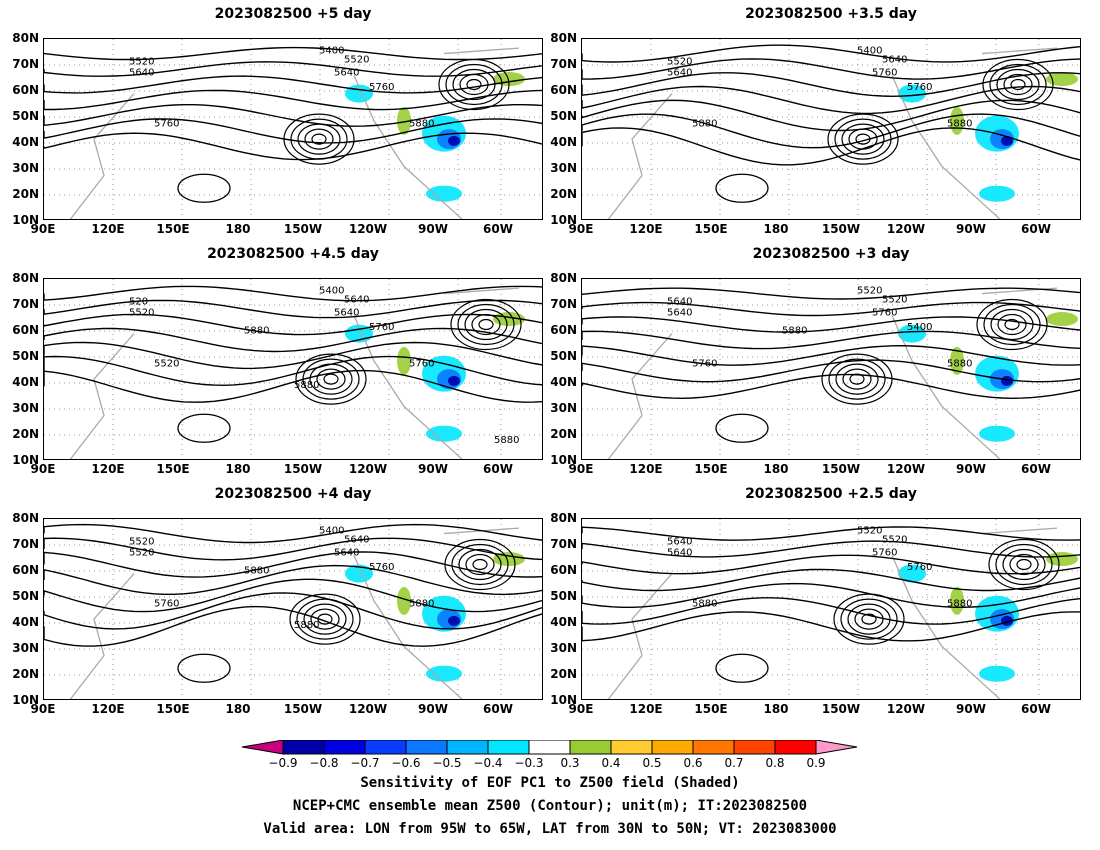 This screenshot has width=1100, height=850. I want to click on lat-tick-label: 30N, so click(25, 168).